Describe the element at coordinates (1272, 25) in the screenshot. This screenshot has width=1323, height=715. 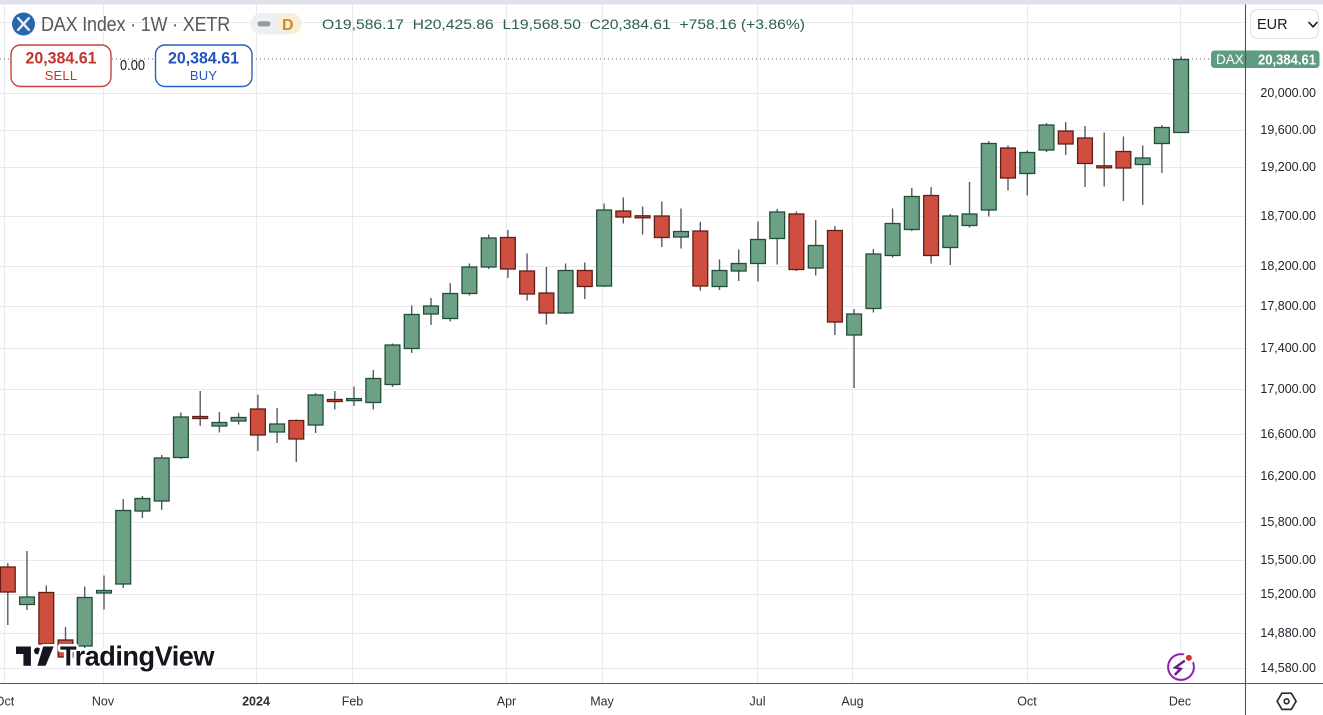
I see `svg-text: EUR` at that location.